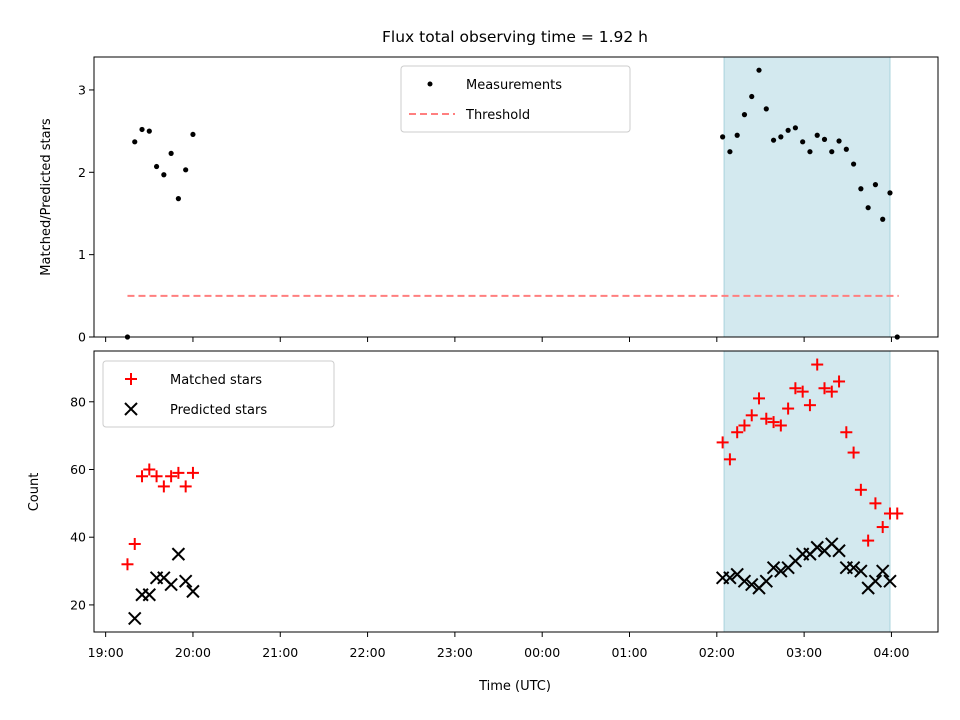 This screenshot has height=720, width=960. I want to click on y-tick-label: 20, so click(78, 604).